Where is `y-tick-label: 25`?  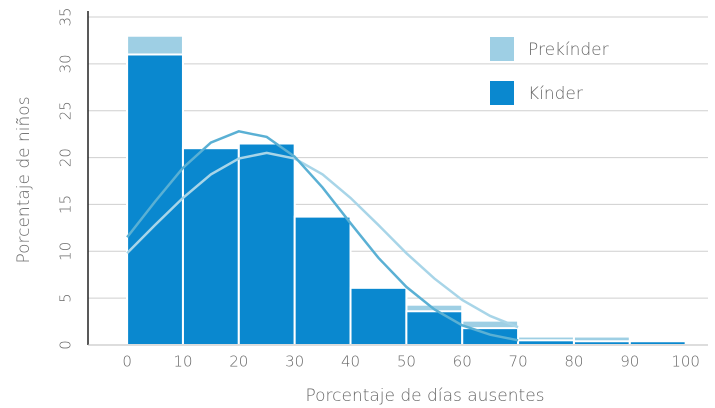
y-tick-label: 25 is located at coordinates (66, 110).